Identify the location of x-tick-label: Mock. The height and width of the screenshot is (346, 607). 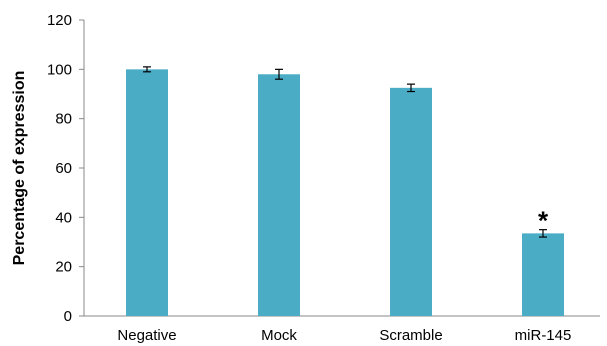
(279, 335).